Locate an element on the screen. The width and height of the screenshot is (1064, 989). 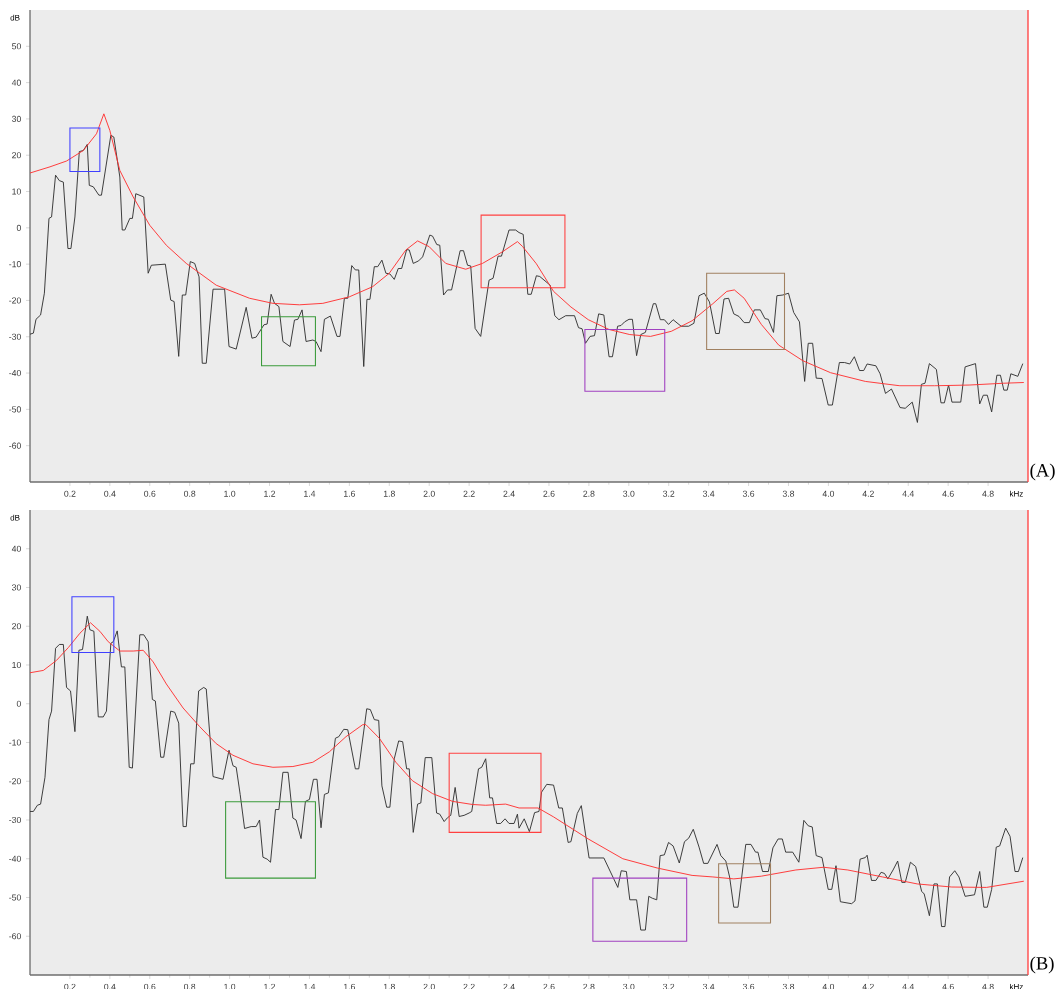
text: (A) is located at coordinates (1042, 472).